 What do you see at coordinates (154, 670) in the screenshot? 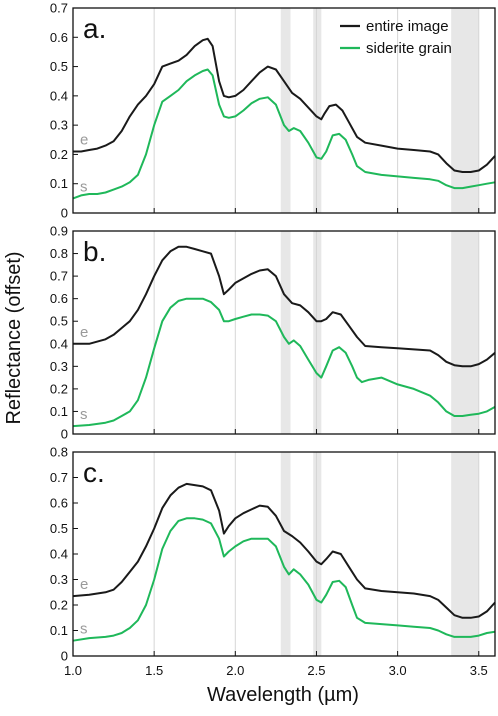
I see `x-tick-label: 1.5` at bounding box center [154, 670].